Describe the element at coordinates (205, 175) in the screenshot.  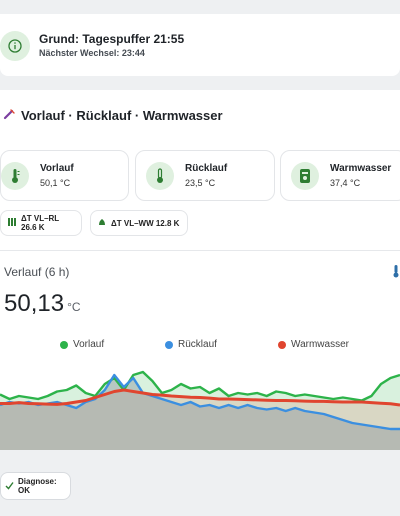
I see `tile-ruecklauf: Rücklauf 23,5 °C` at that location.